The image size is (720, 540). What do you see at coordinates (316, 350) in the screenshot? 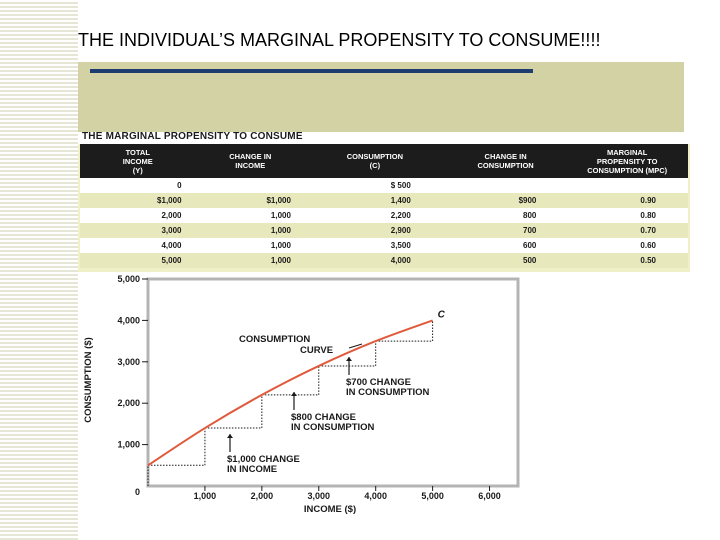
I see `curve-label: CURVE` at bounding box center [316, 350].